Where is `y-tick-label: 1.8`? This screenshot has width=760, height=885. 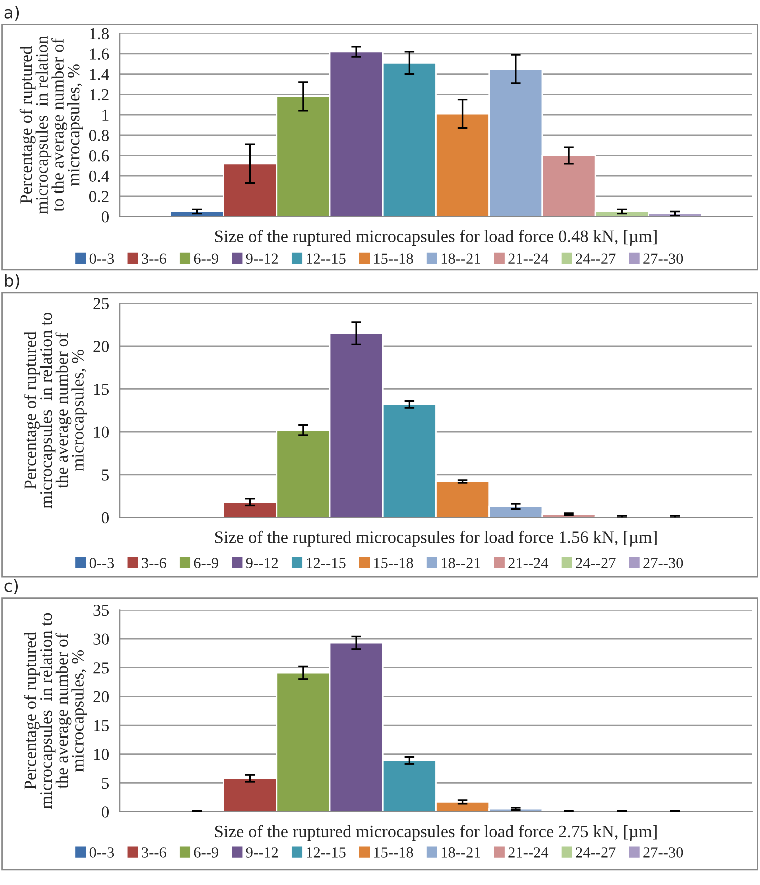 y-tick-label: 1.8 is located at coordinates (100, 34).